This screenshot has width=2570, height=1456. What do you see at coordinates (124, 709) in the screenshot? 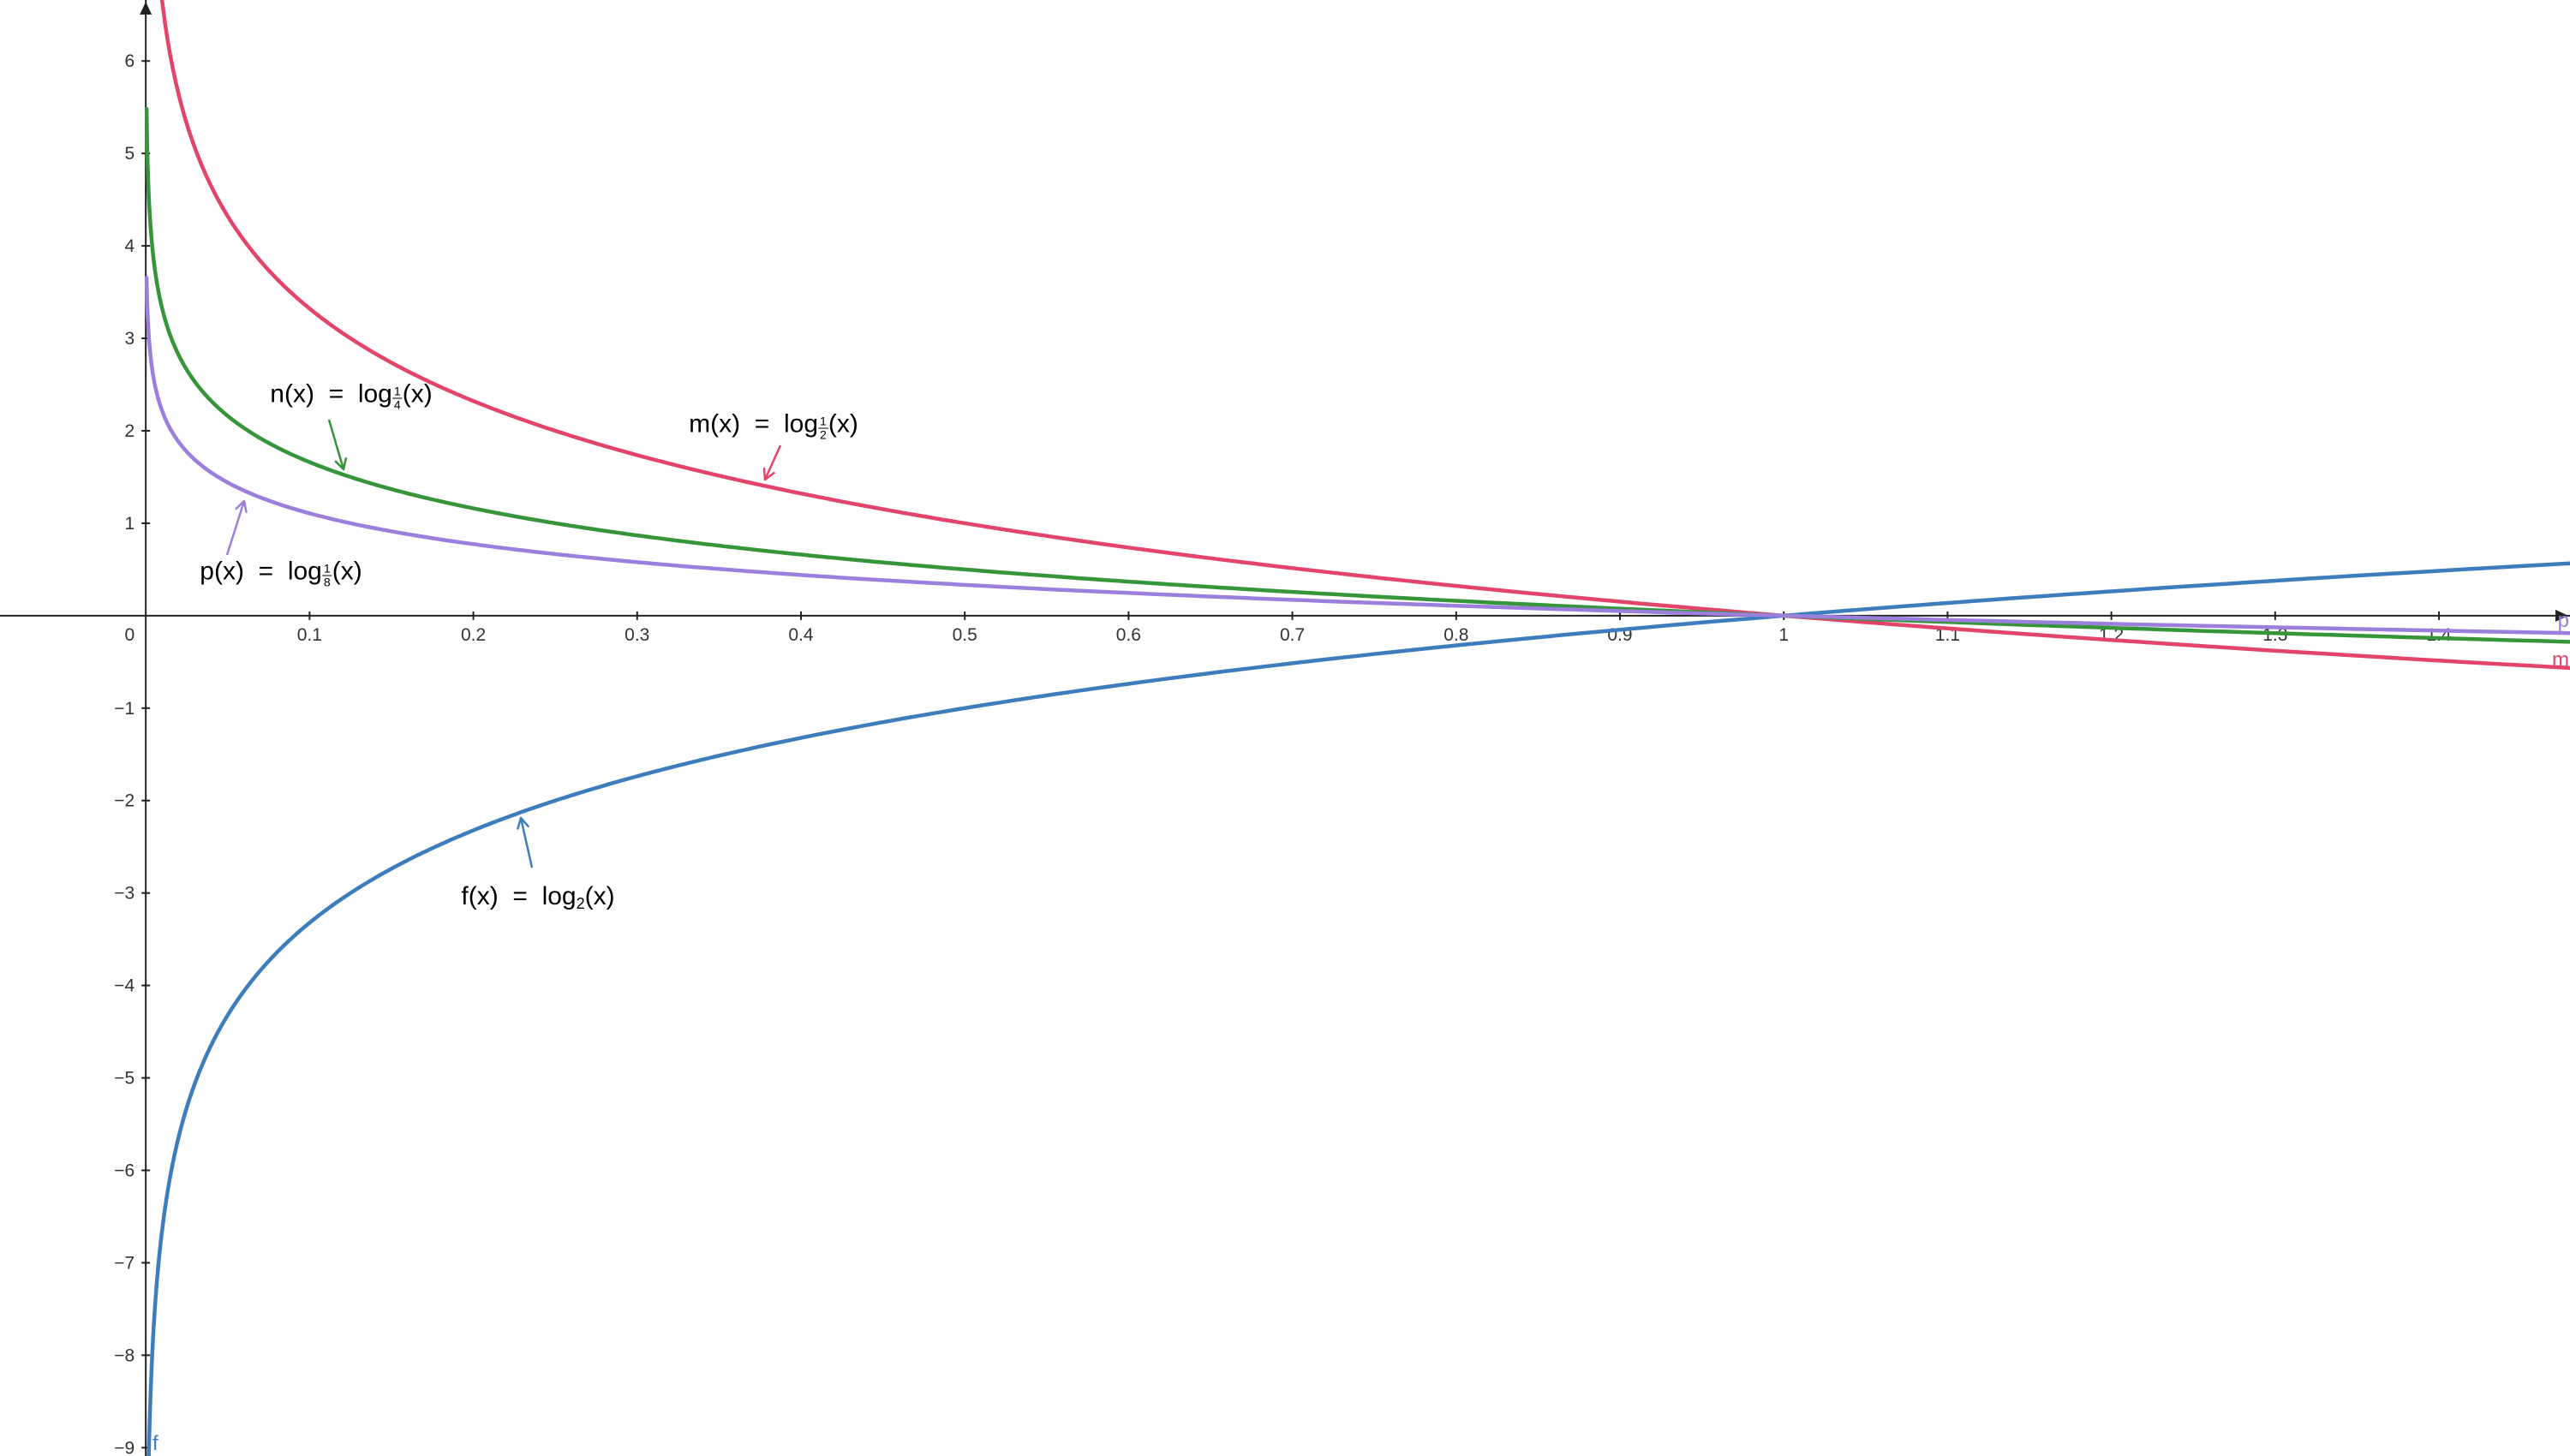
I see `y-tick-label: −1` at bounding box center [124, 709].